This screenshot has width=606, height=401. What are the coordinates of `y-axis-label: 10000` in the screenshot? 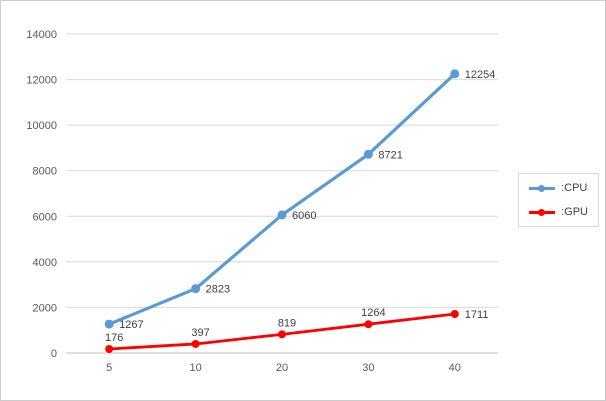 It's located at (41, 126).